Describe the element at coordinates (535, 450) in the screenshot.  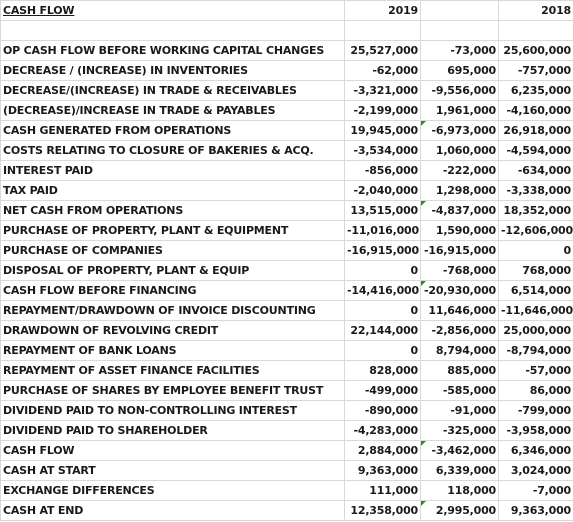
I see `value-2018-cell: 6,346,000` at that location.